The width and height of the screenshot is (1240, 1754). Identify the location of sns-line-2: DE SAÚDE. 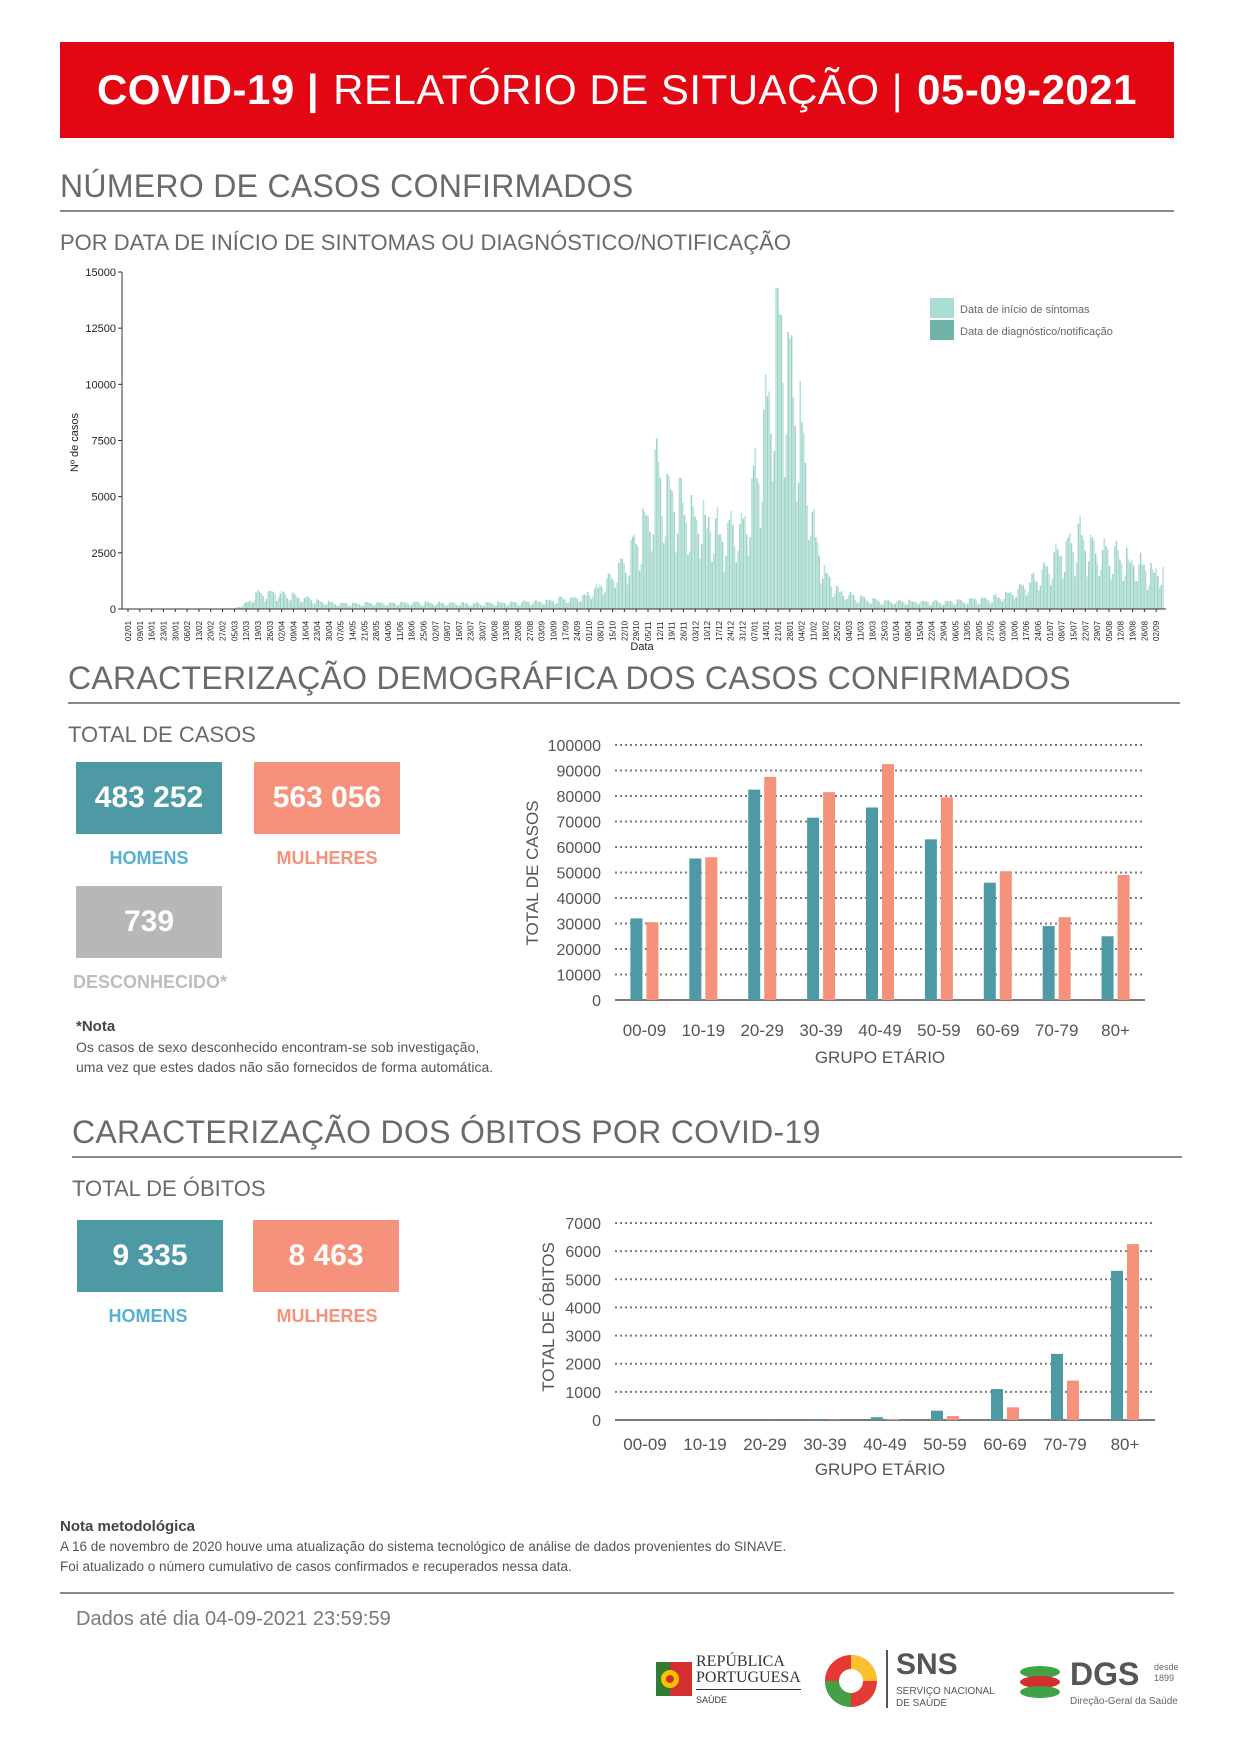
(922, 1703).